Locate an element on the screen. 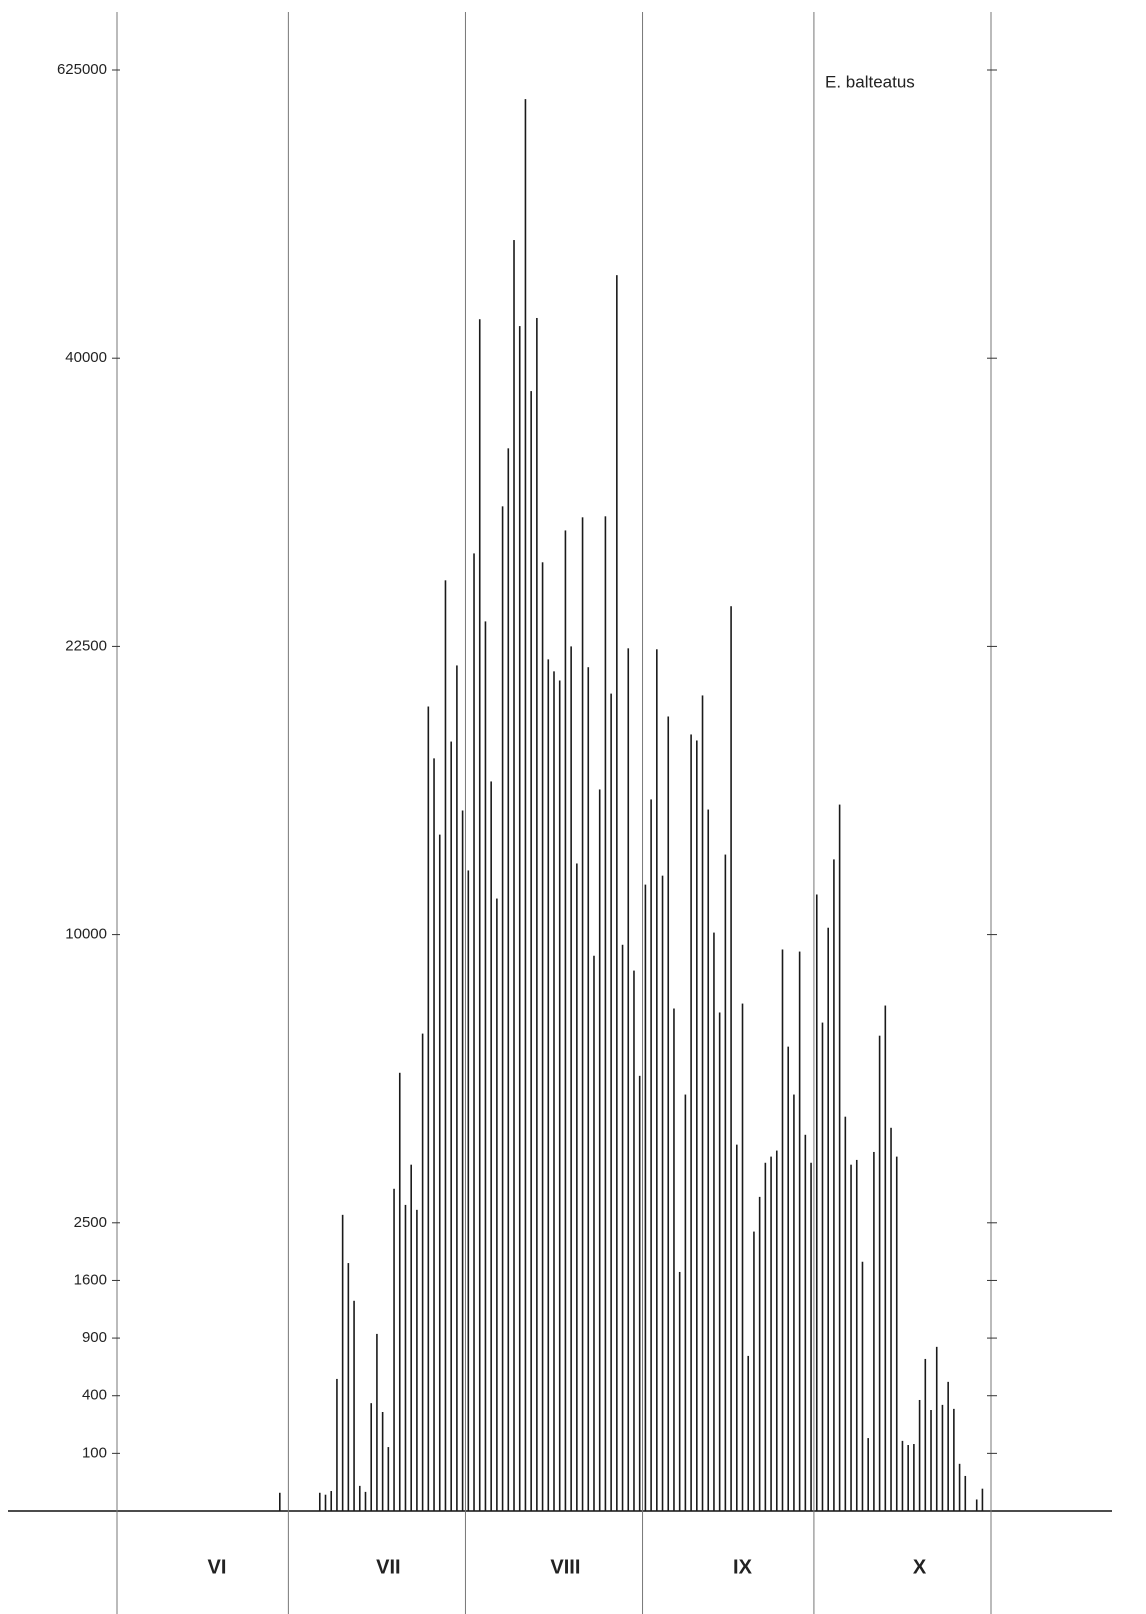 This screenshot has height=1614, width=1146. y-tick-label: 625000 is located at coordinates (82, 69).